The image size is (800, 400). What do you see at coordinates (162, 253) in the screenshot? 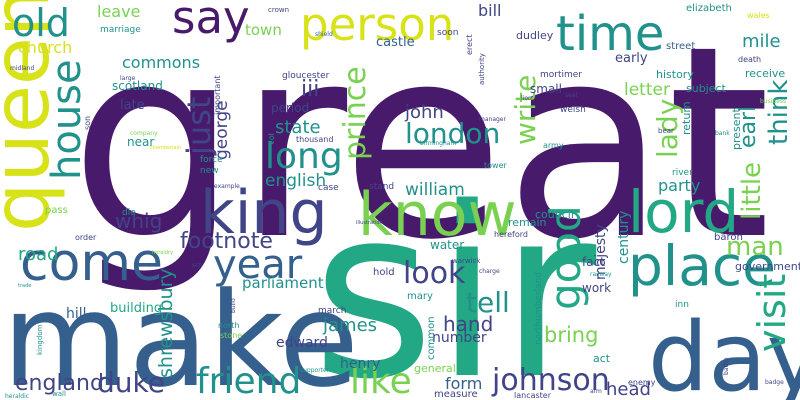
I see `cloud-word: heraldry` at bounding box center [162, 253].